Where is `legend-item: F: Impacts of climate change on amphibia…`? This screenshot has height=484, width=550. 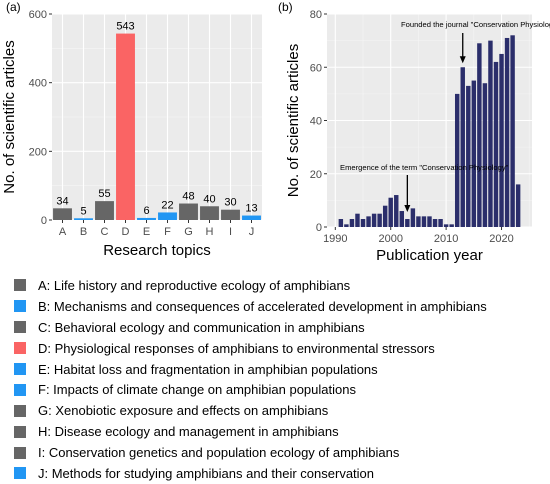
legend-item: F: Impacts of climate change on amphibia… is located at coordinates (279, 389).